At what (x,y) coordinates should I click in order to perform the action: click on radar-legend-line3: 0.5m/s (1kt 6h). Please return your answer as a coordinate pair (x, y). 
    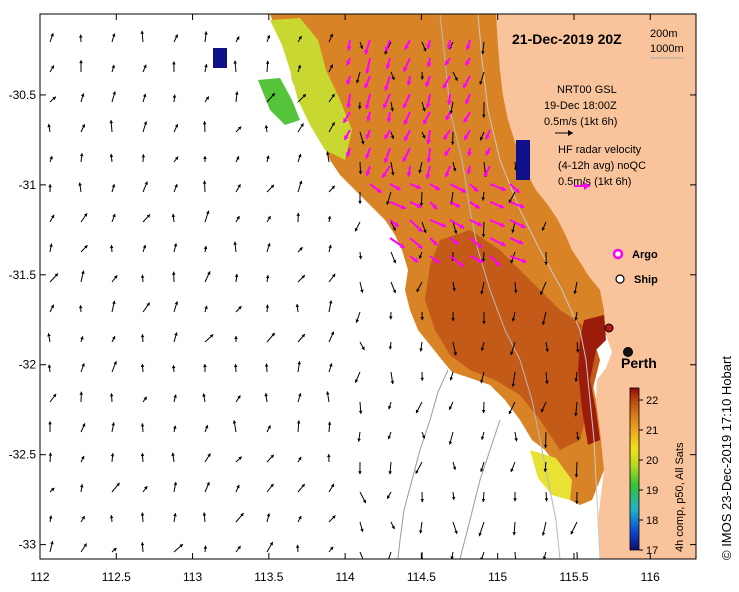
    Looking at the image, I should click on (594, 182).